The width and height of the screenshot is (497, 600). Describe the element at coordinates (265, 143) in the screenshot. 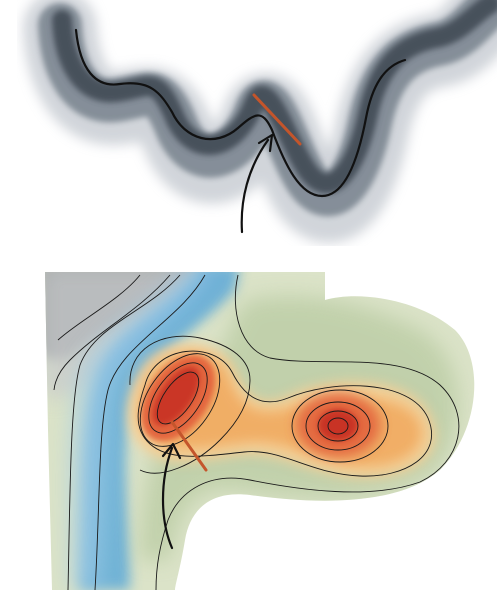

I see `ribbon-arrowhead` at that location.